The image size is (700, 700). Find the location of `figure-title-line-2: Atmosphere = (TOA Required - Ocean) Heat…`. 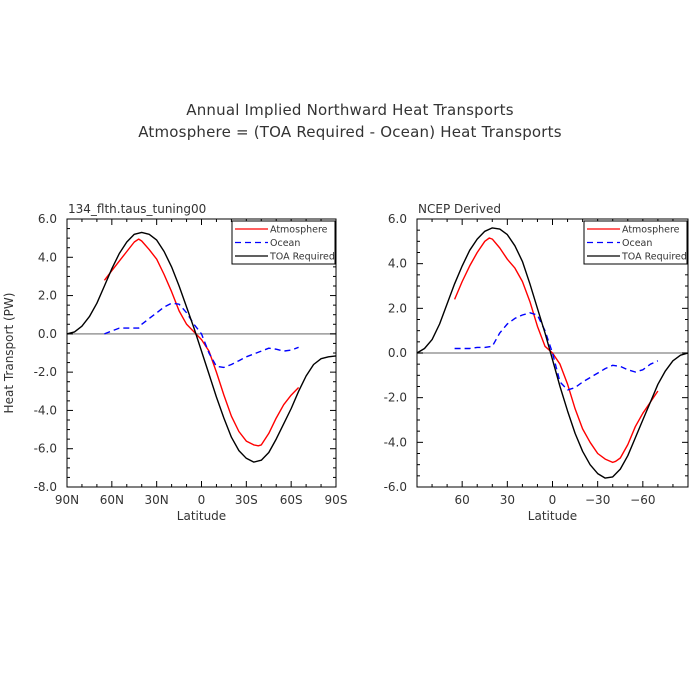

figure-title-line-2: Atmosphere = (TOA Required - Ocean) Heat… is located at coordinates (350, 132).